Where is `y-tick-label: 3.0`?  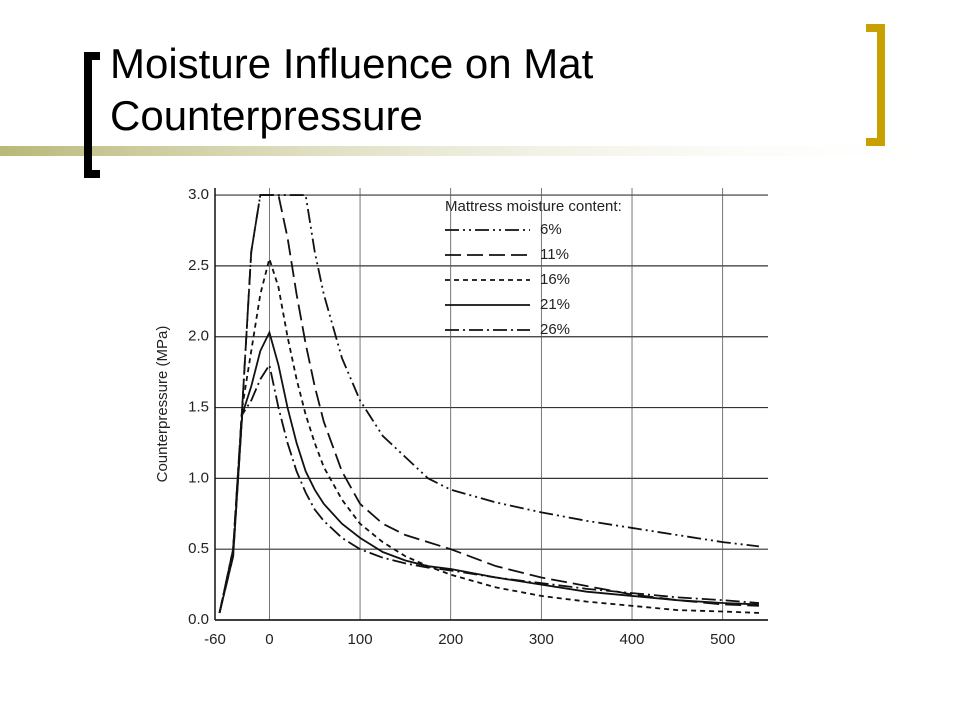 y-tick-label: 3.0 is located at coordinates (198, 194).